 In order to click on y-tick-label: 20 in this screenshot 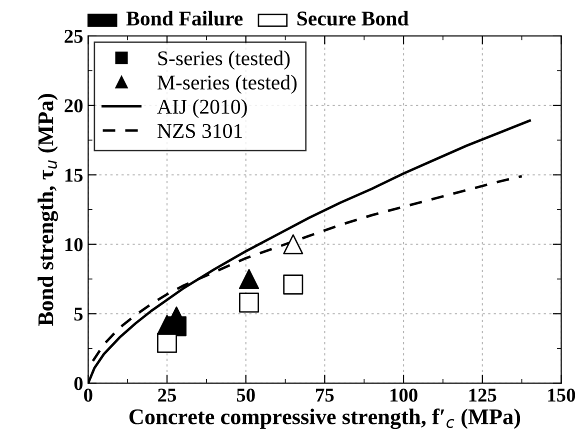, I will do `click(73, 105)`.